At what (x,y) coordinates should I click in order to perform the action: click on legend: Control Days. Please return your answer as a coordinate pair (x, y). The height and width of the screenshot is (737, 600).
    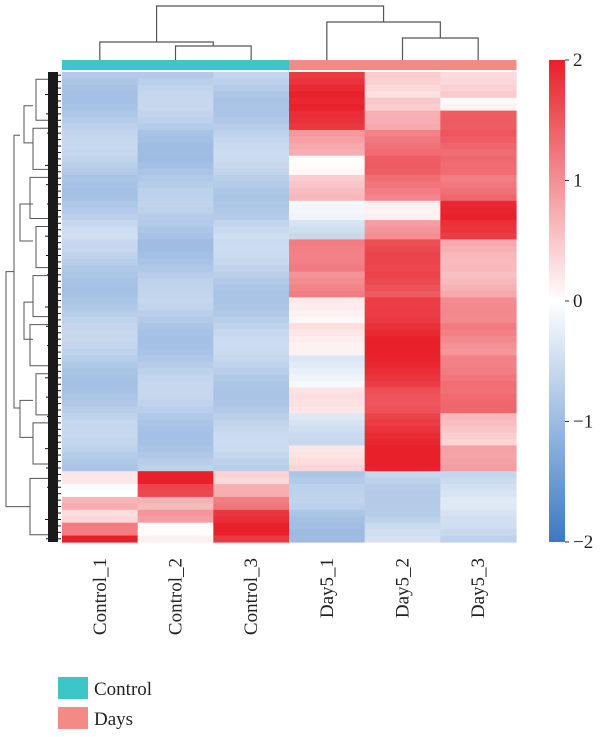
    Looking at the image, I should click on (105, 703).